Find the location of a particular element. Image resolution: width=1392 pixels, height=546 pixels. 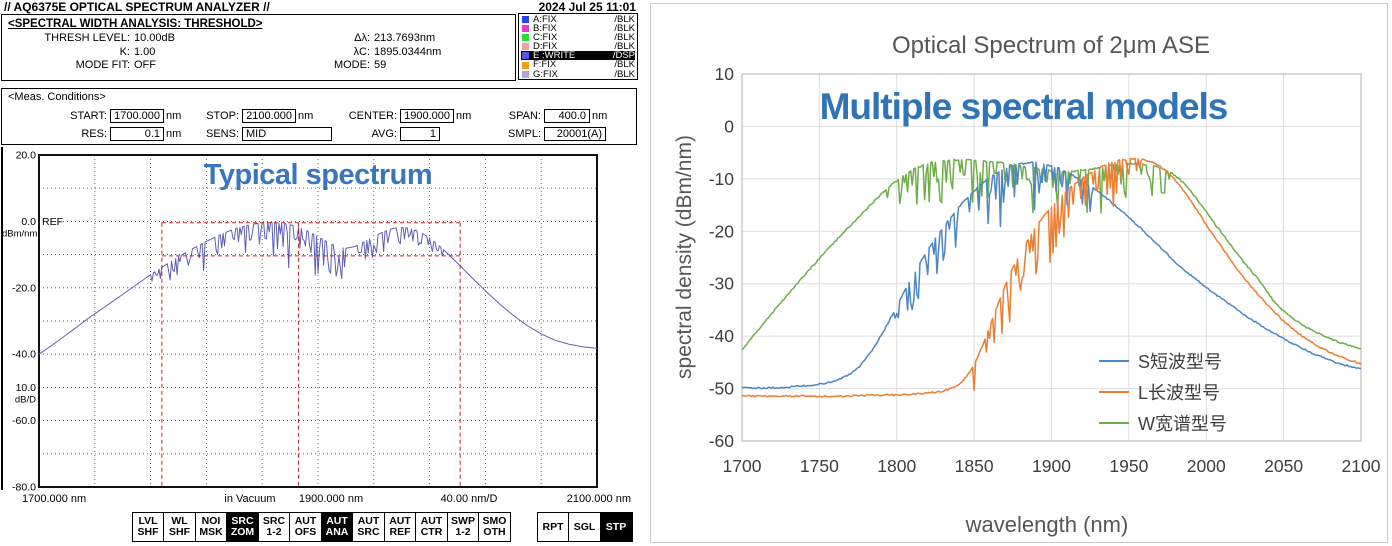

chart-title: Optical Spectrum of 2μm ASE is located at coordinates (1051, 45).